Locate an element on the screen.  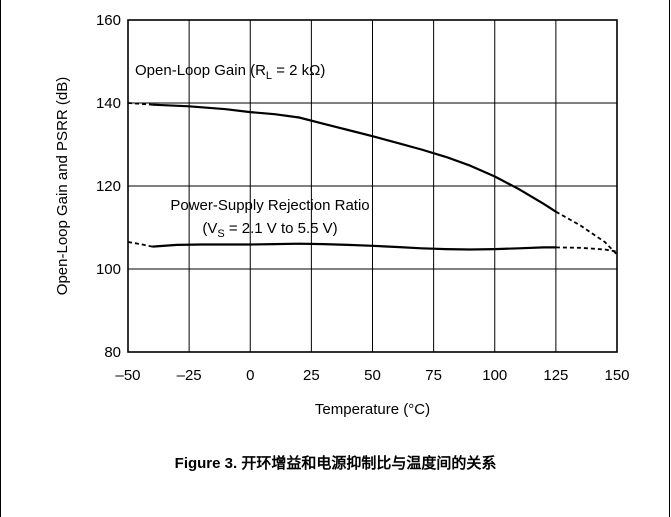
y-tick-label: 140 is located at coordinates (108, 103).